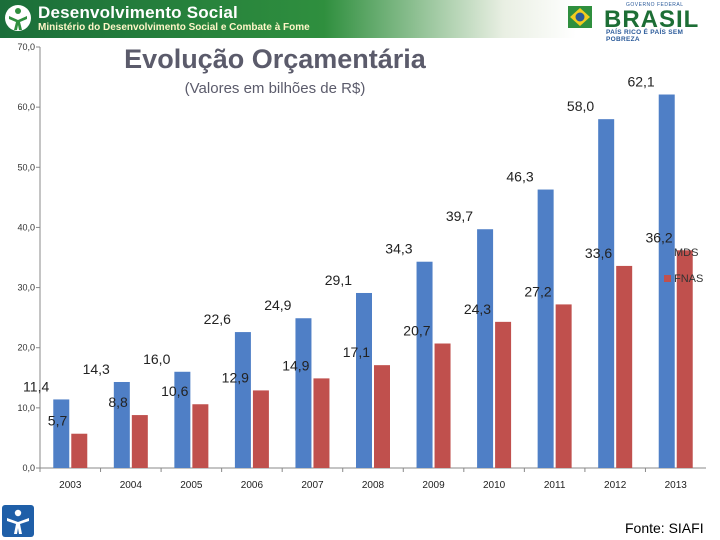 The width and height of the screenshot is (720, 540). Describe the element at coordinates (615, 485) in the screenshot. I see `x-tick-label: 2012` at that location.